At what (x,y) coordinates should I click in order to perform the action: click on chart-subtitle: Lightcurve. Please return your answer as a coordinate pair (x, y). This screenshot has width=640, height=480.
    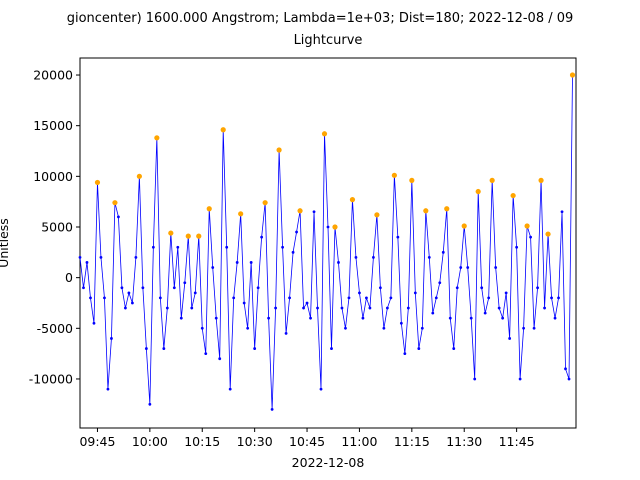
    Looking at the image, I should click on (328, 40).